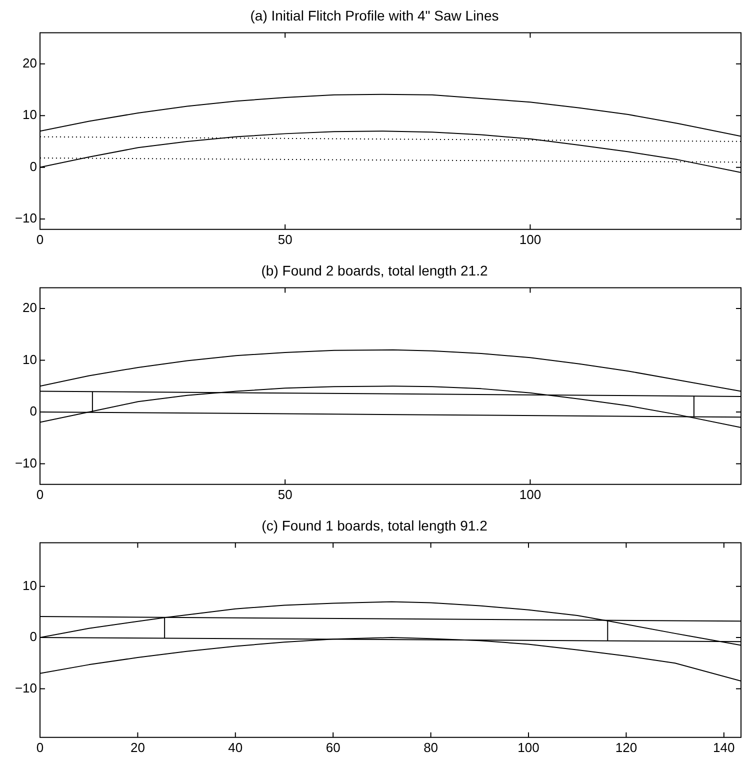  What do you see at coordinates (333, 747) in the screenshot?
I see `x-tick-label: 60` at bounding box center [333, 747].